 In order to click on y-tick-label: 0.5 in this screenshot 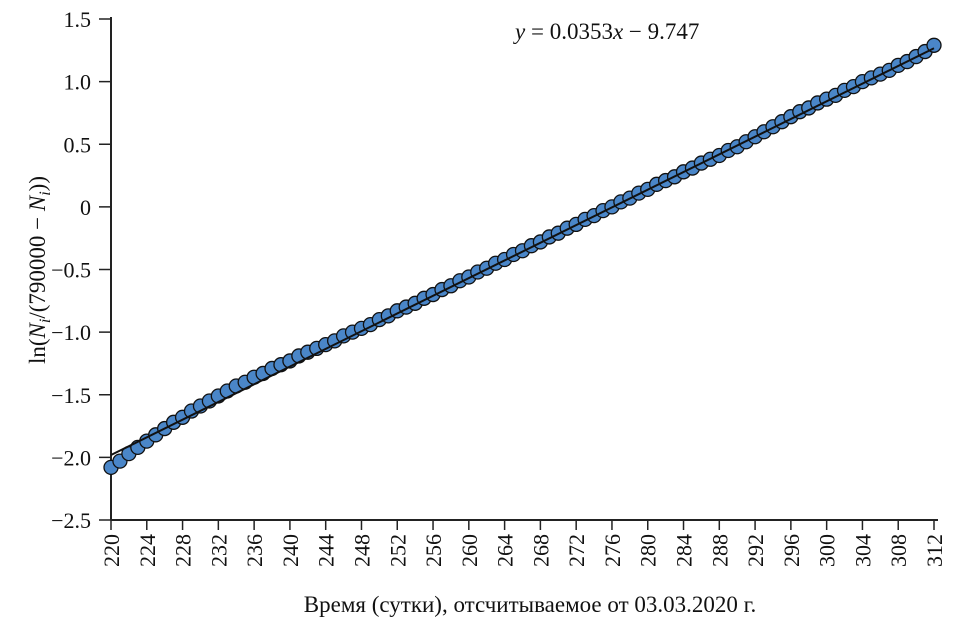, I will do `click(78, 144)`.